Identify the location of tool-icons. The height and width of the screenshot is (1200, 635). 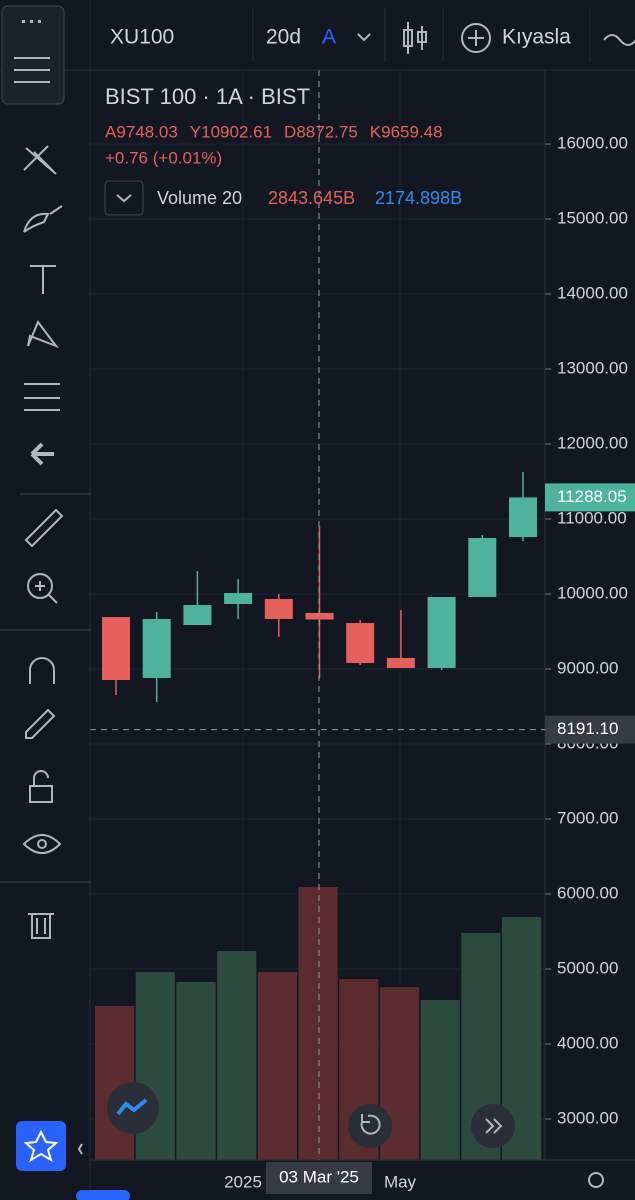
(45, 542).